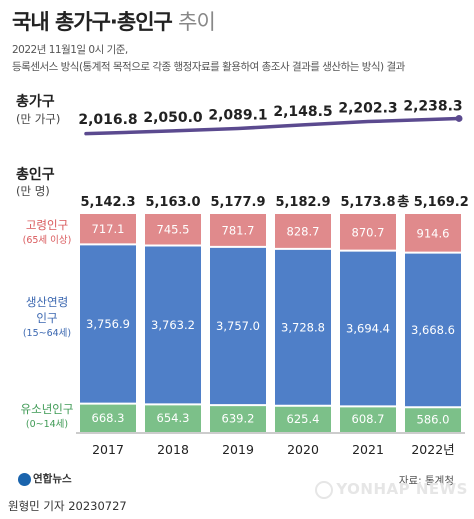 The height and width of the screenshot is (519, 474). I want to click on households-value-label: 2,238.3, so click(432, 106).